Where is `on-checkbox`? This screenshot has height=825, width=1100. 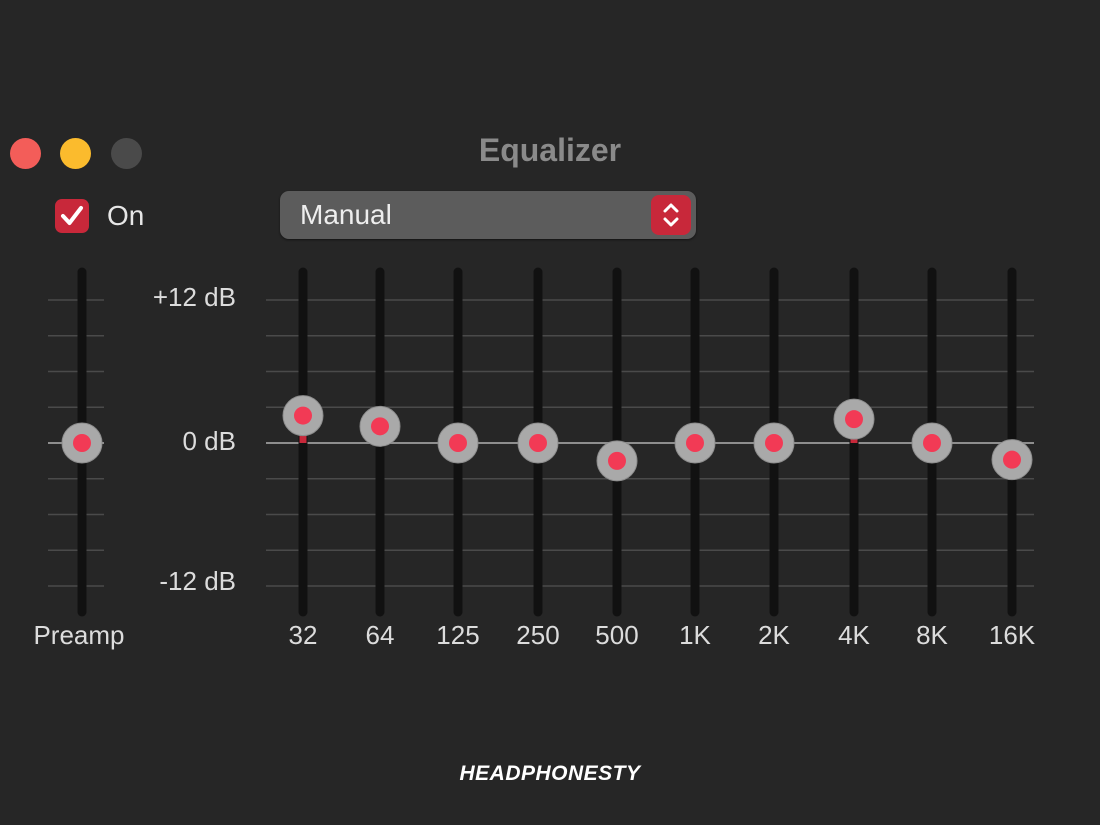 on-checkbox is located at coordinates (72, 216).